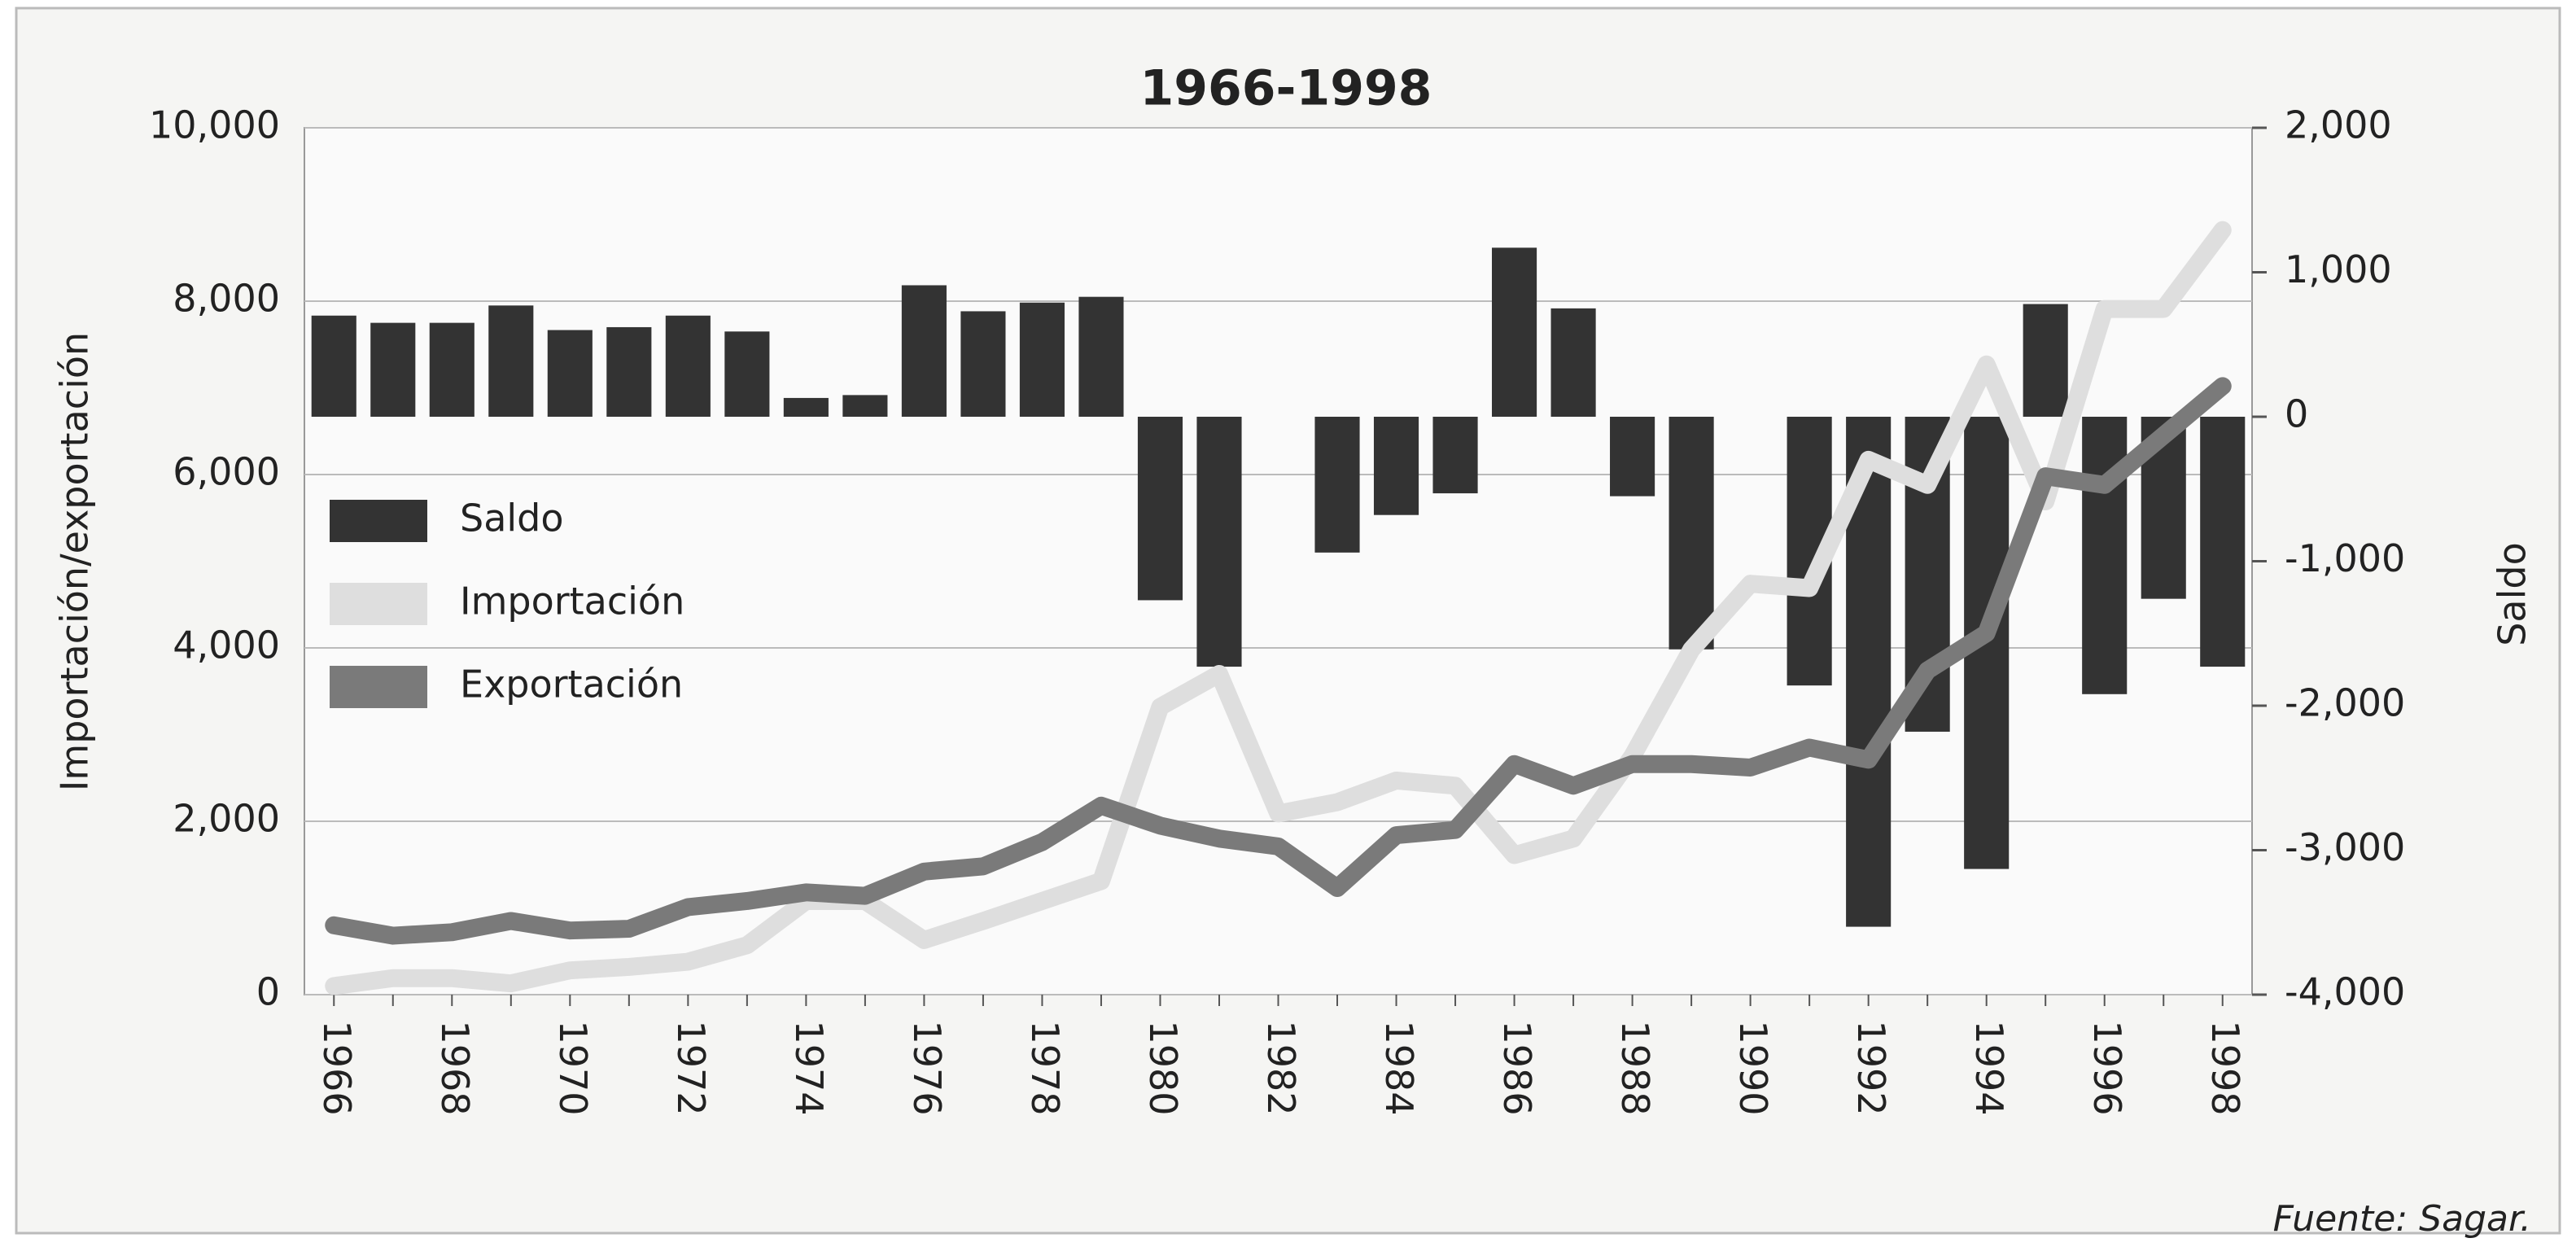 The height and width of the screenshot is (1260, 2576). What do you see at coordinates (1753, 1067) in the screenshot?
I see `x-tick-label: 1990` at bounding box center [1753, 1067].